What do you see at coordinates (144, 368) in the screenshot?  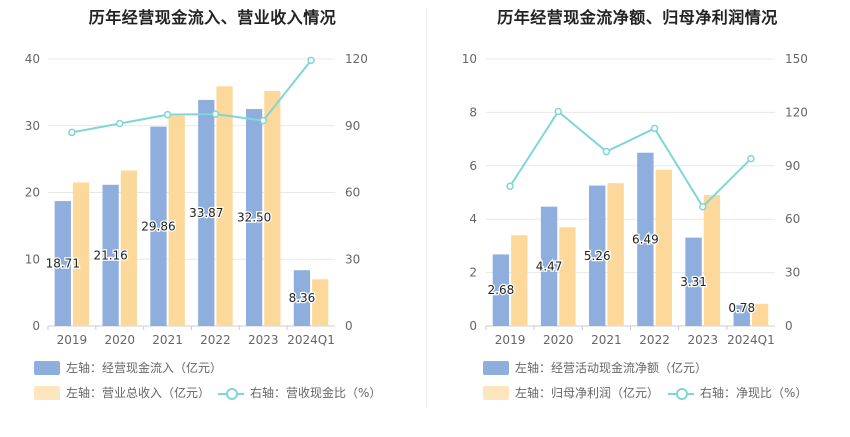 I see `legend-label: 左轴：经营现金流入（亿元）` at bounding box center [144, 368].